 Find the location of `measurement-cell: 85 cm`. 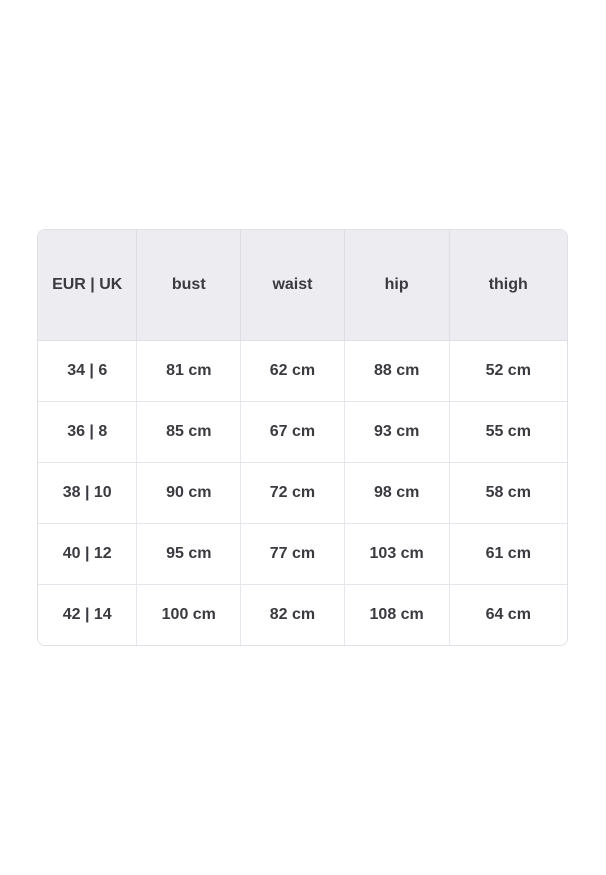

measurement-cell: 85 cm is located at coordinates (189, 432).